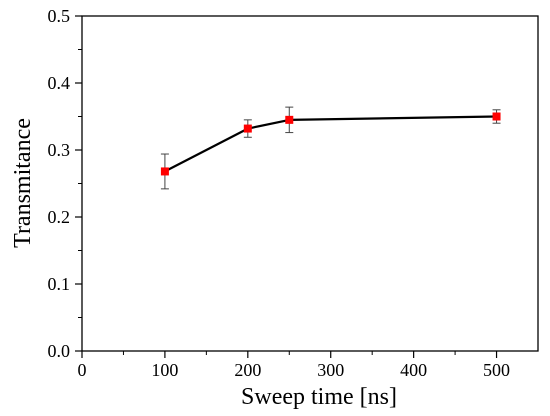 The height and width of the screenshot is (416, 550). What do you see at coordinates (59, 150) in the screenshot?
I see `y-tick-label: 0.3` at bounding box center [59, 150].